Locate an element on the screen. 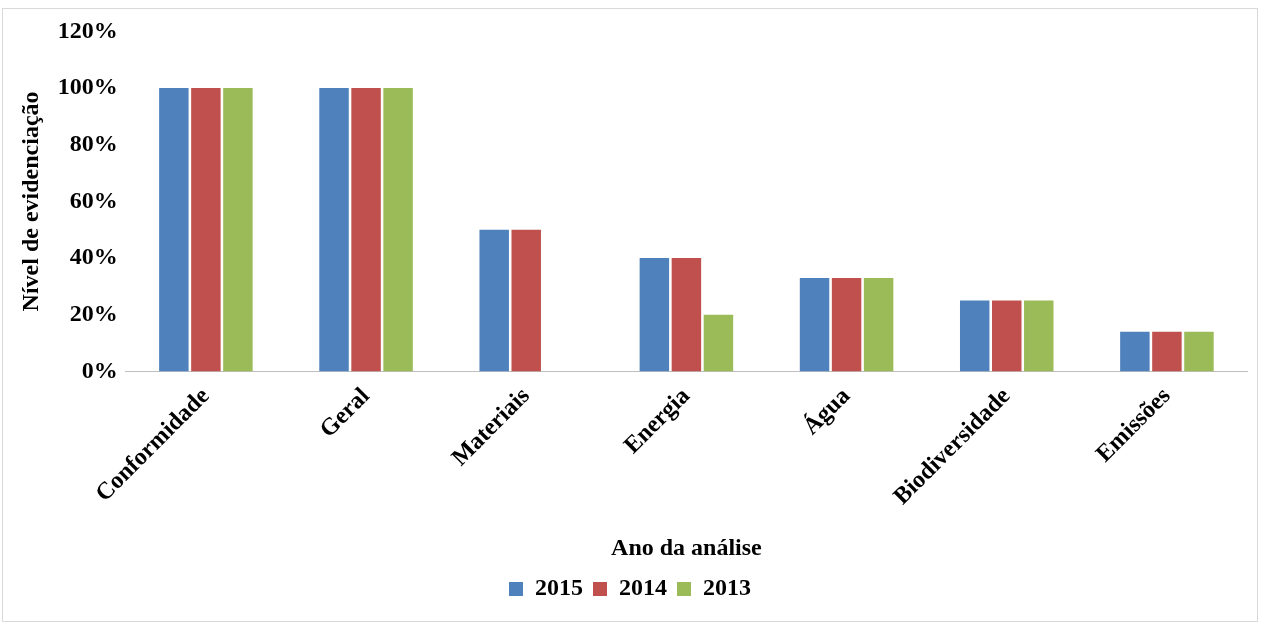 This screenshot has width=1266, height=627. y-tick-label: 40% is located at coordinates (93, 256).